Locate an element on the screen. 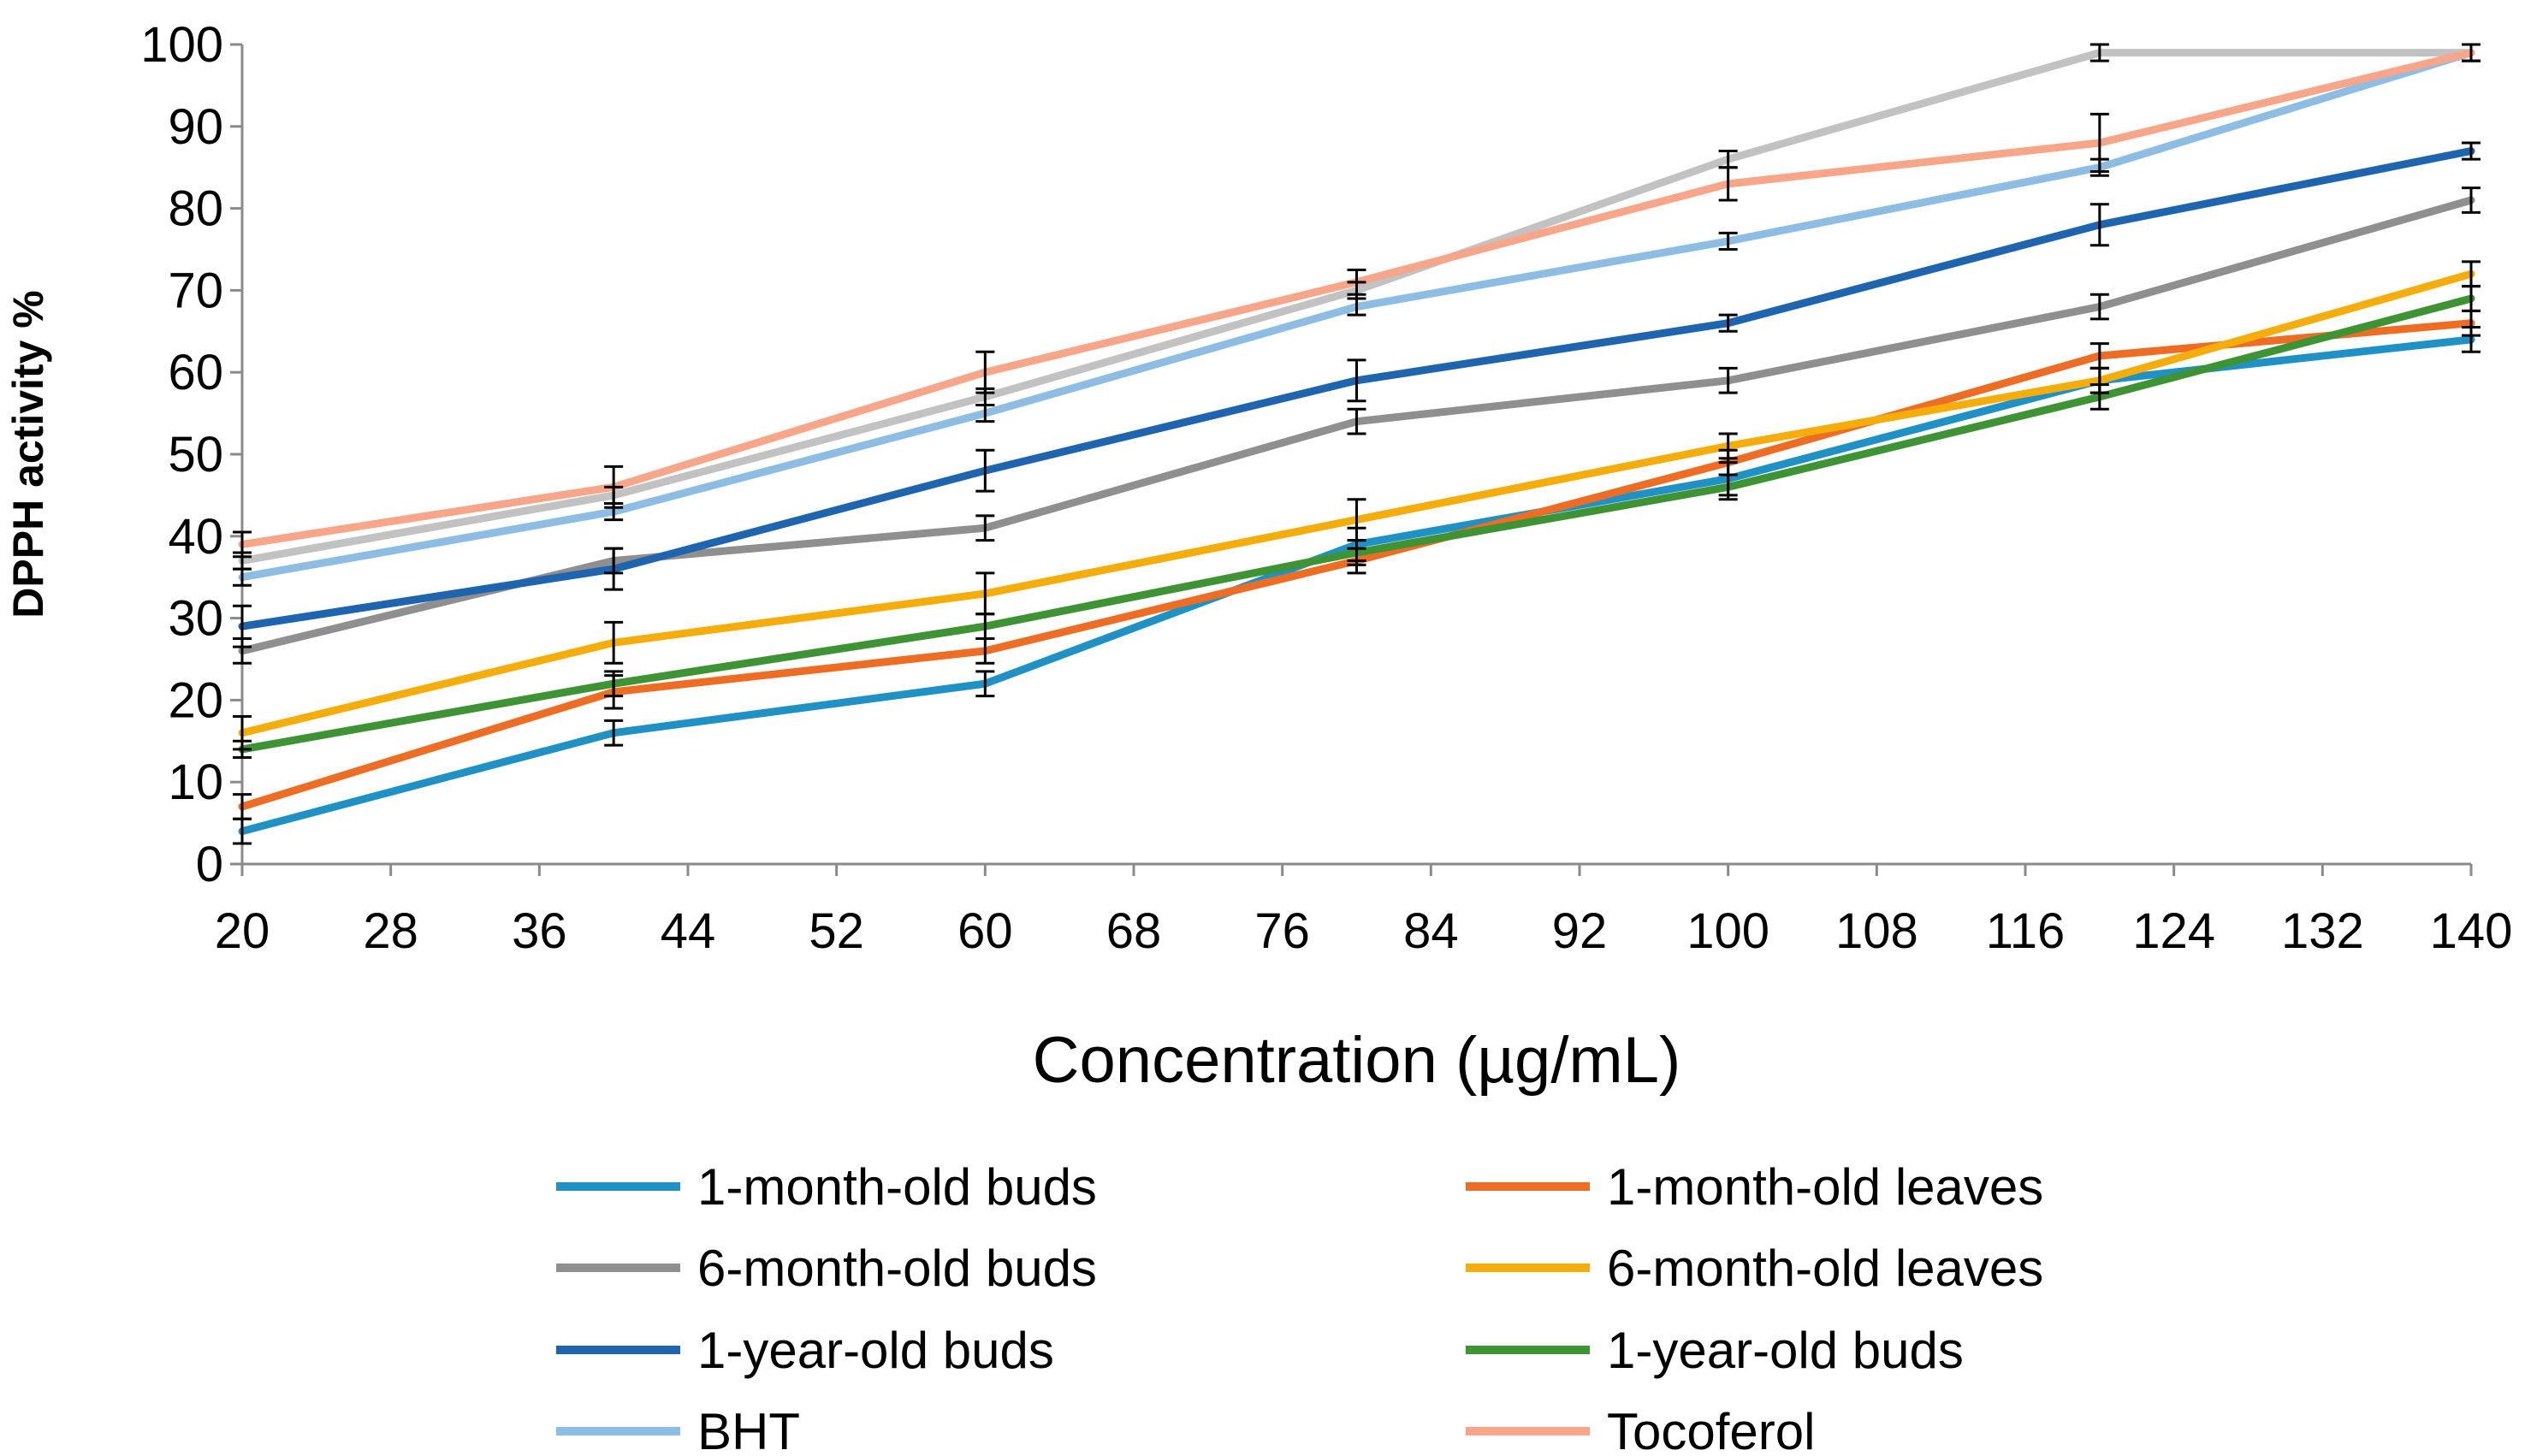 This screenshot has width=2531, height=1456. legend-label: Tocoferol is located at coordinates (1711, 1429).